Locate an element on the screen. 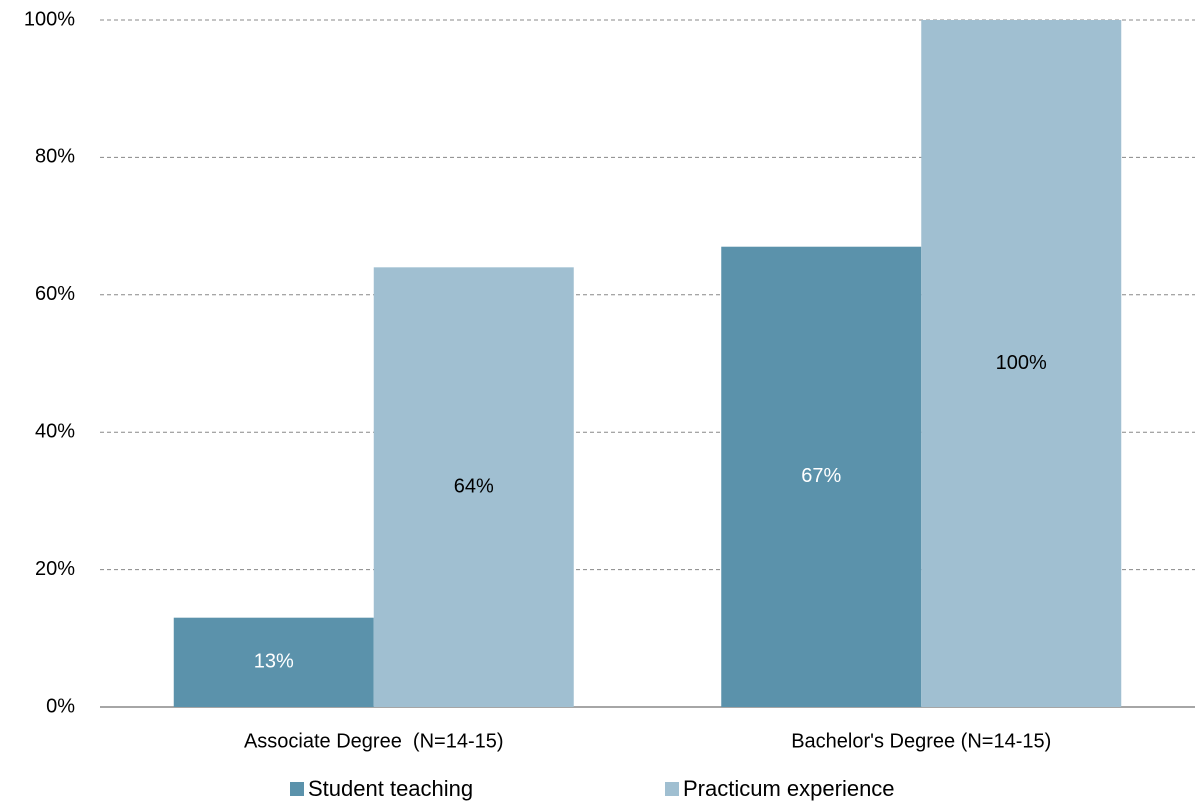 The width and height of the screenshot is (1195, 805). y-tick-label: 100% is located at coordinates (49, 19).